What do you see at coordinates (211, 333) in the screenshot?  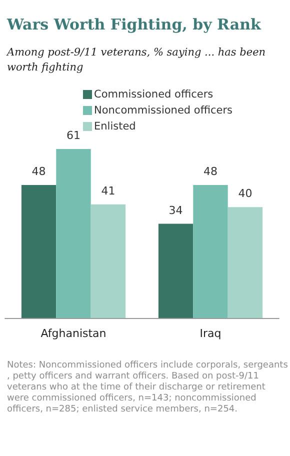 I see `x-tick-label: Iraq` at bounding box center [211, 333].